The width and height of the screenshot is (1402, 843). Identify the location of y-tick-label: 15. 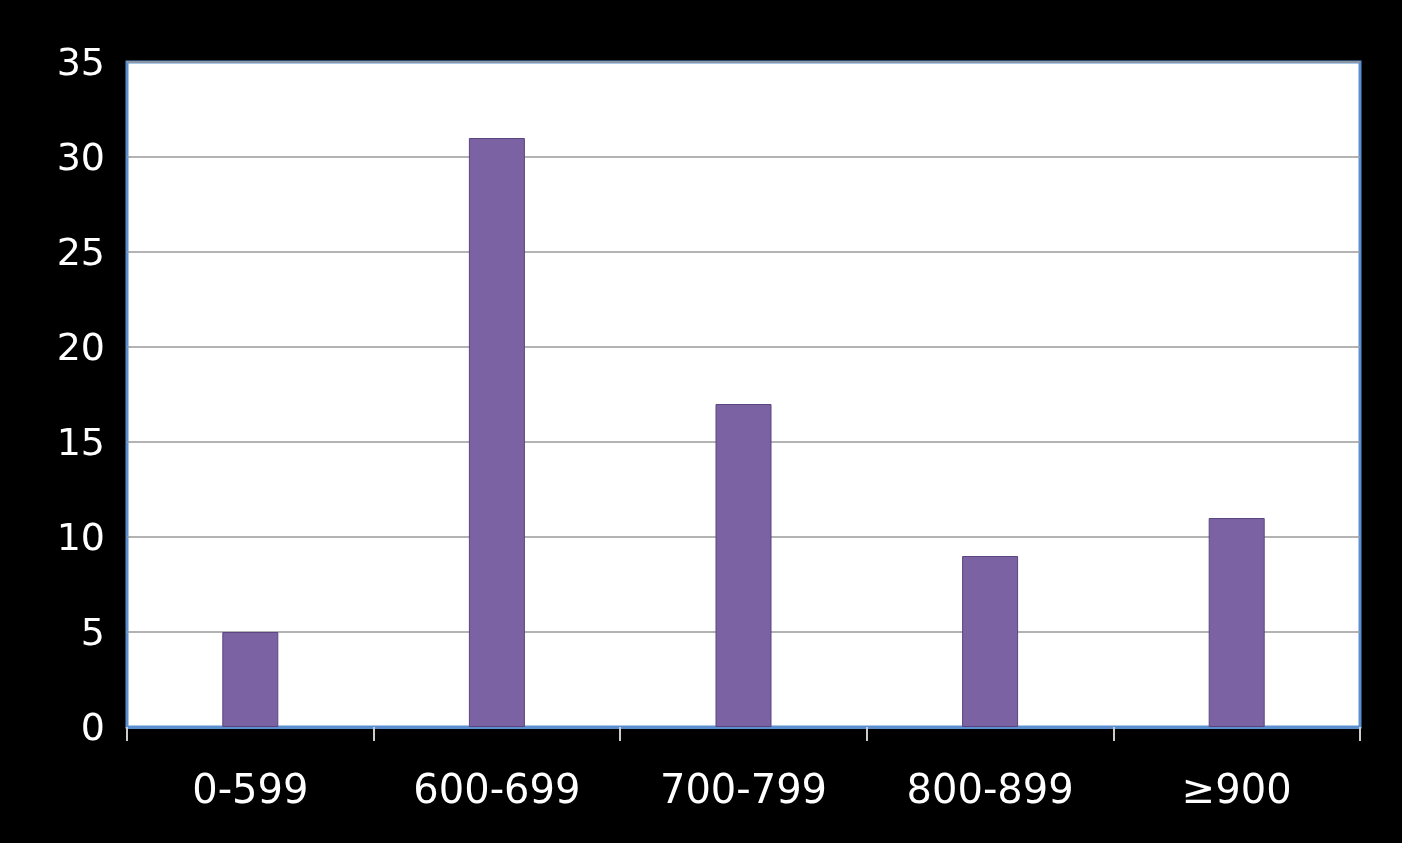
(80, 442).